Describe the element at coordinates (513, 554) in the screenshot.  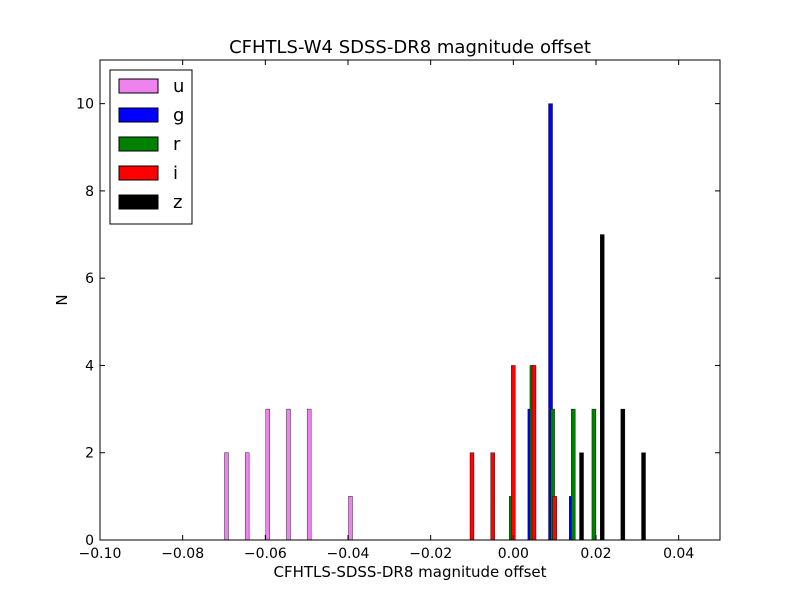
I see `x-tick-label: 0.00` at that location.